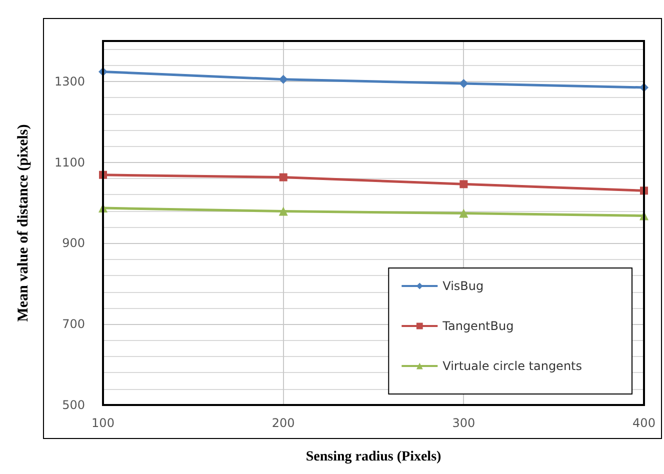  Describe the element at coordinates (463, 286) in the screenshot. I see `legend-label: VisBug` at that location.